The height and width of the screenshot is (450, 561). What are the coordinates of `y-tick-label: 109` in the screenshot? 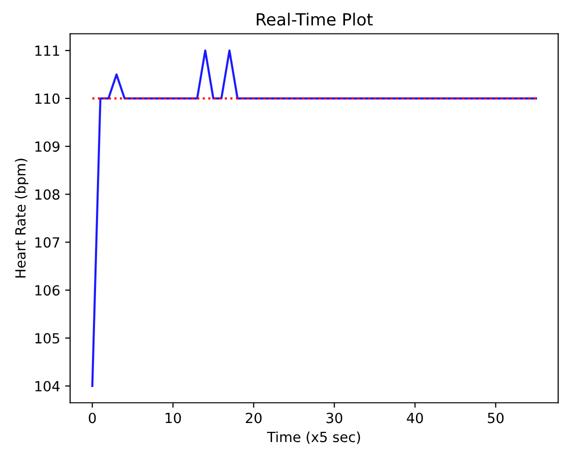 It's located at (47, 146).